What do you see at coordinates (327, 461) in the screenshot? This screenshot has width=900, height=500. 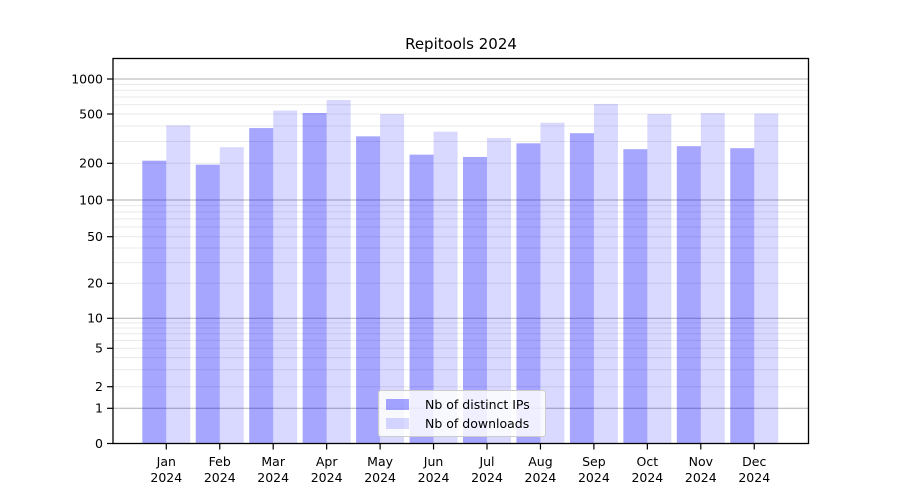 I see `x-tick-label-month: Apr` at bounding box center [327, 461].